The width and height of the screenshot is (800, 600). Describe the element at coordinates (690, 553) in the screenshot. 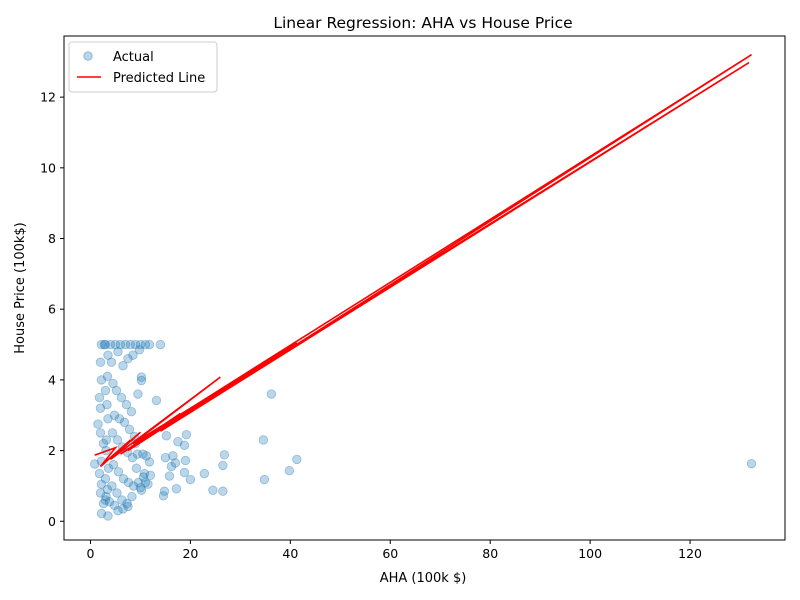

I see `x-tick-label: 120` at that location.